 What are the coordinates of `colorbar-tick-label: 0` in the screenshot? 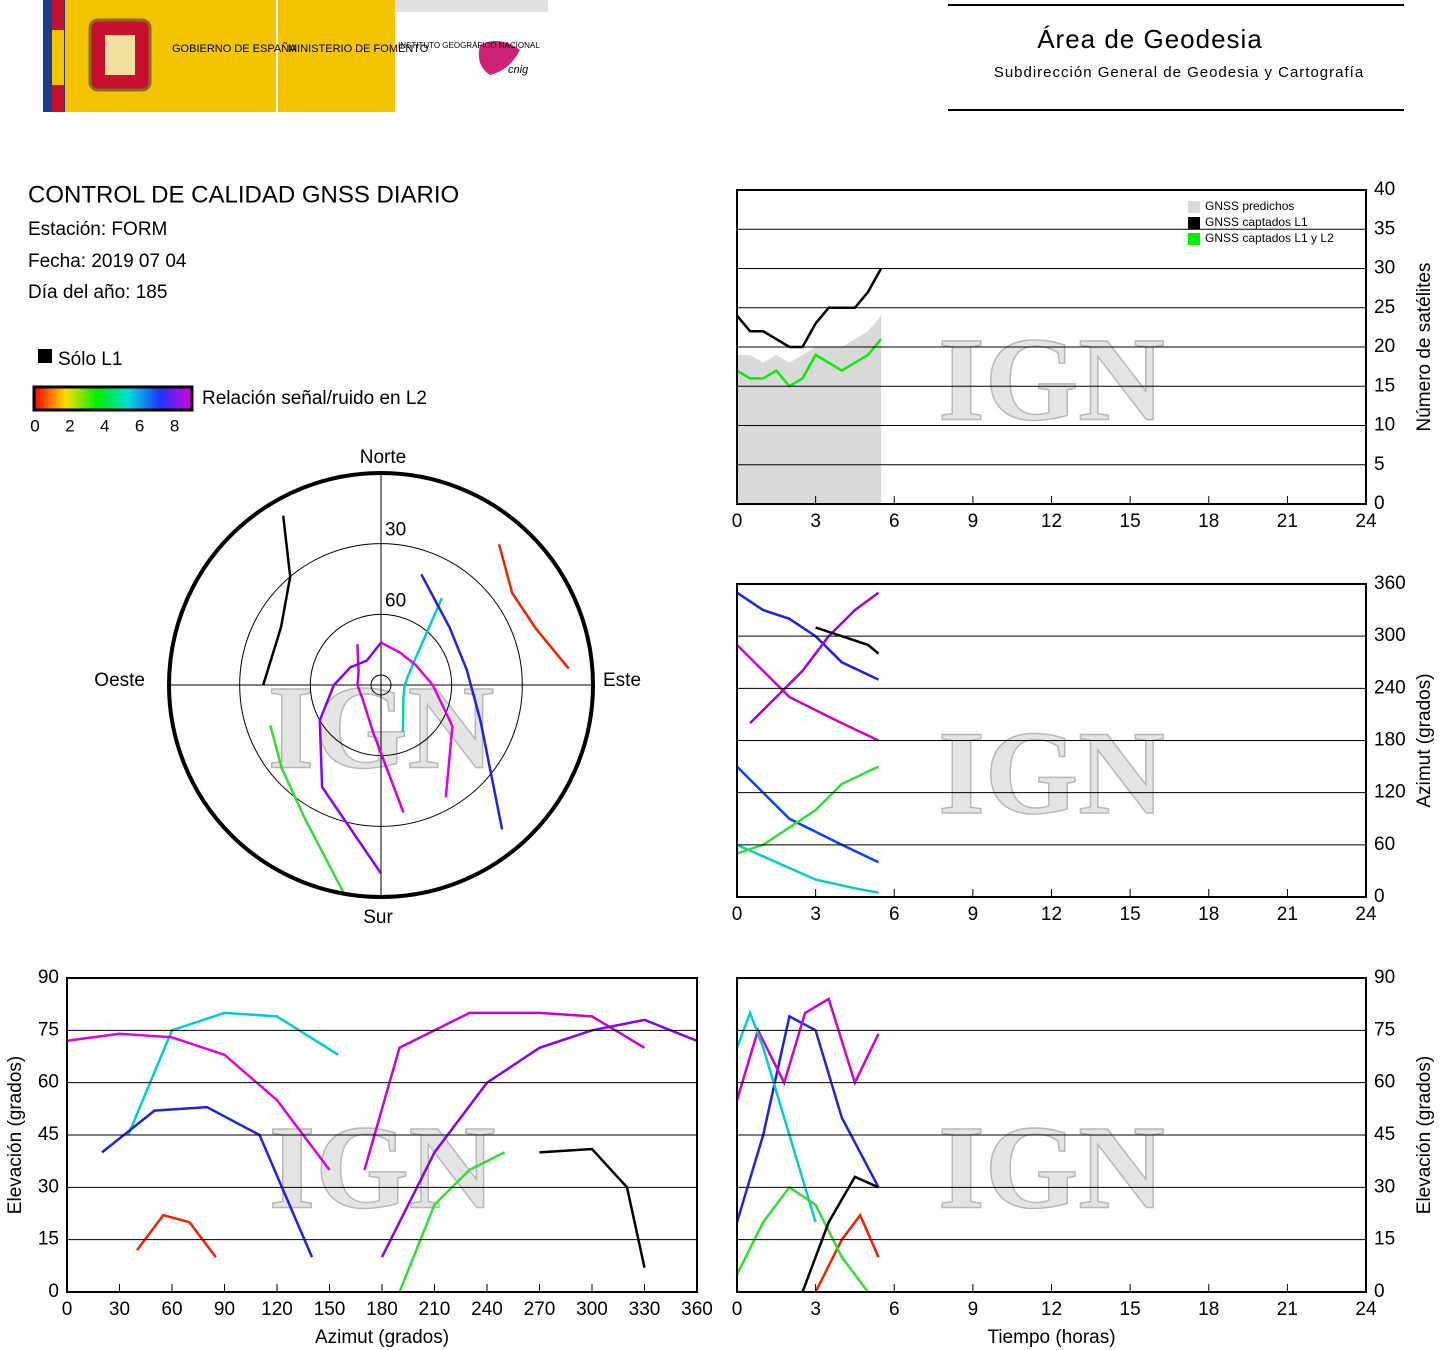 It's located at (34, 425).